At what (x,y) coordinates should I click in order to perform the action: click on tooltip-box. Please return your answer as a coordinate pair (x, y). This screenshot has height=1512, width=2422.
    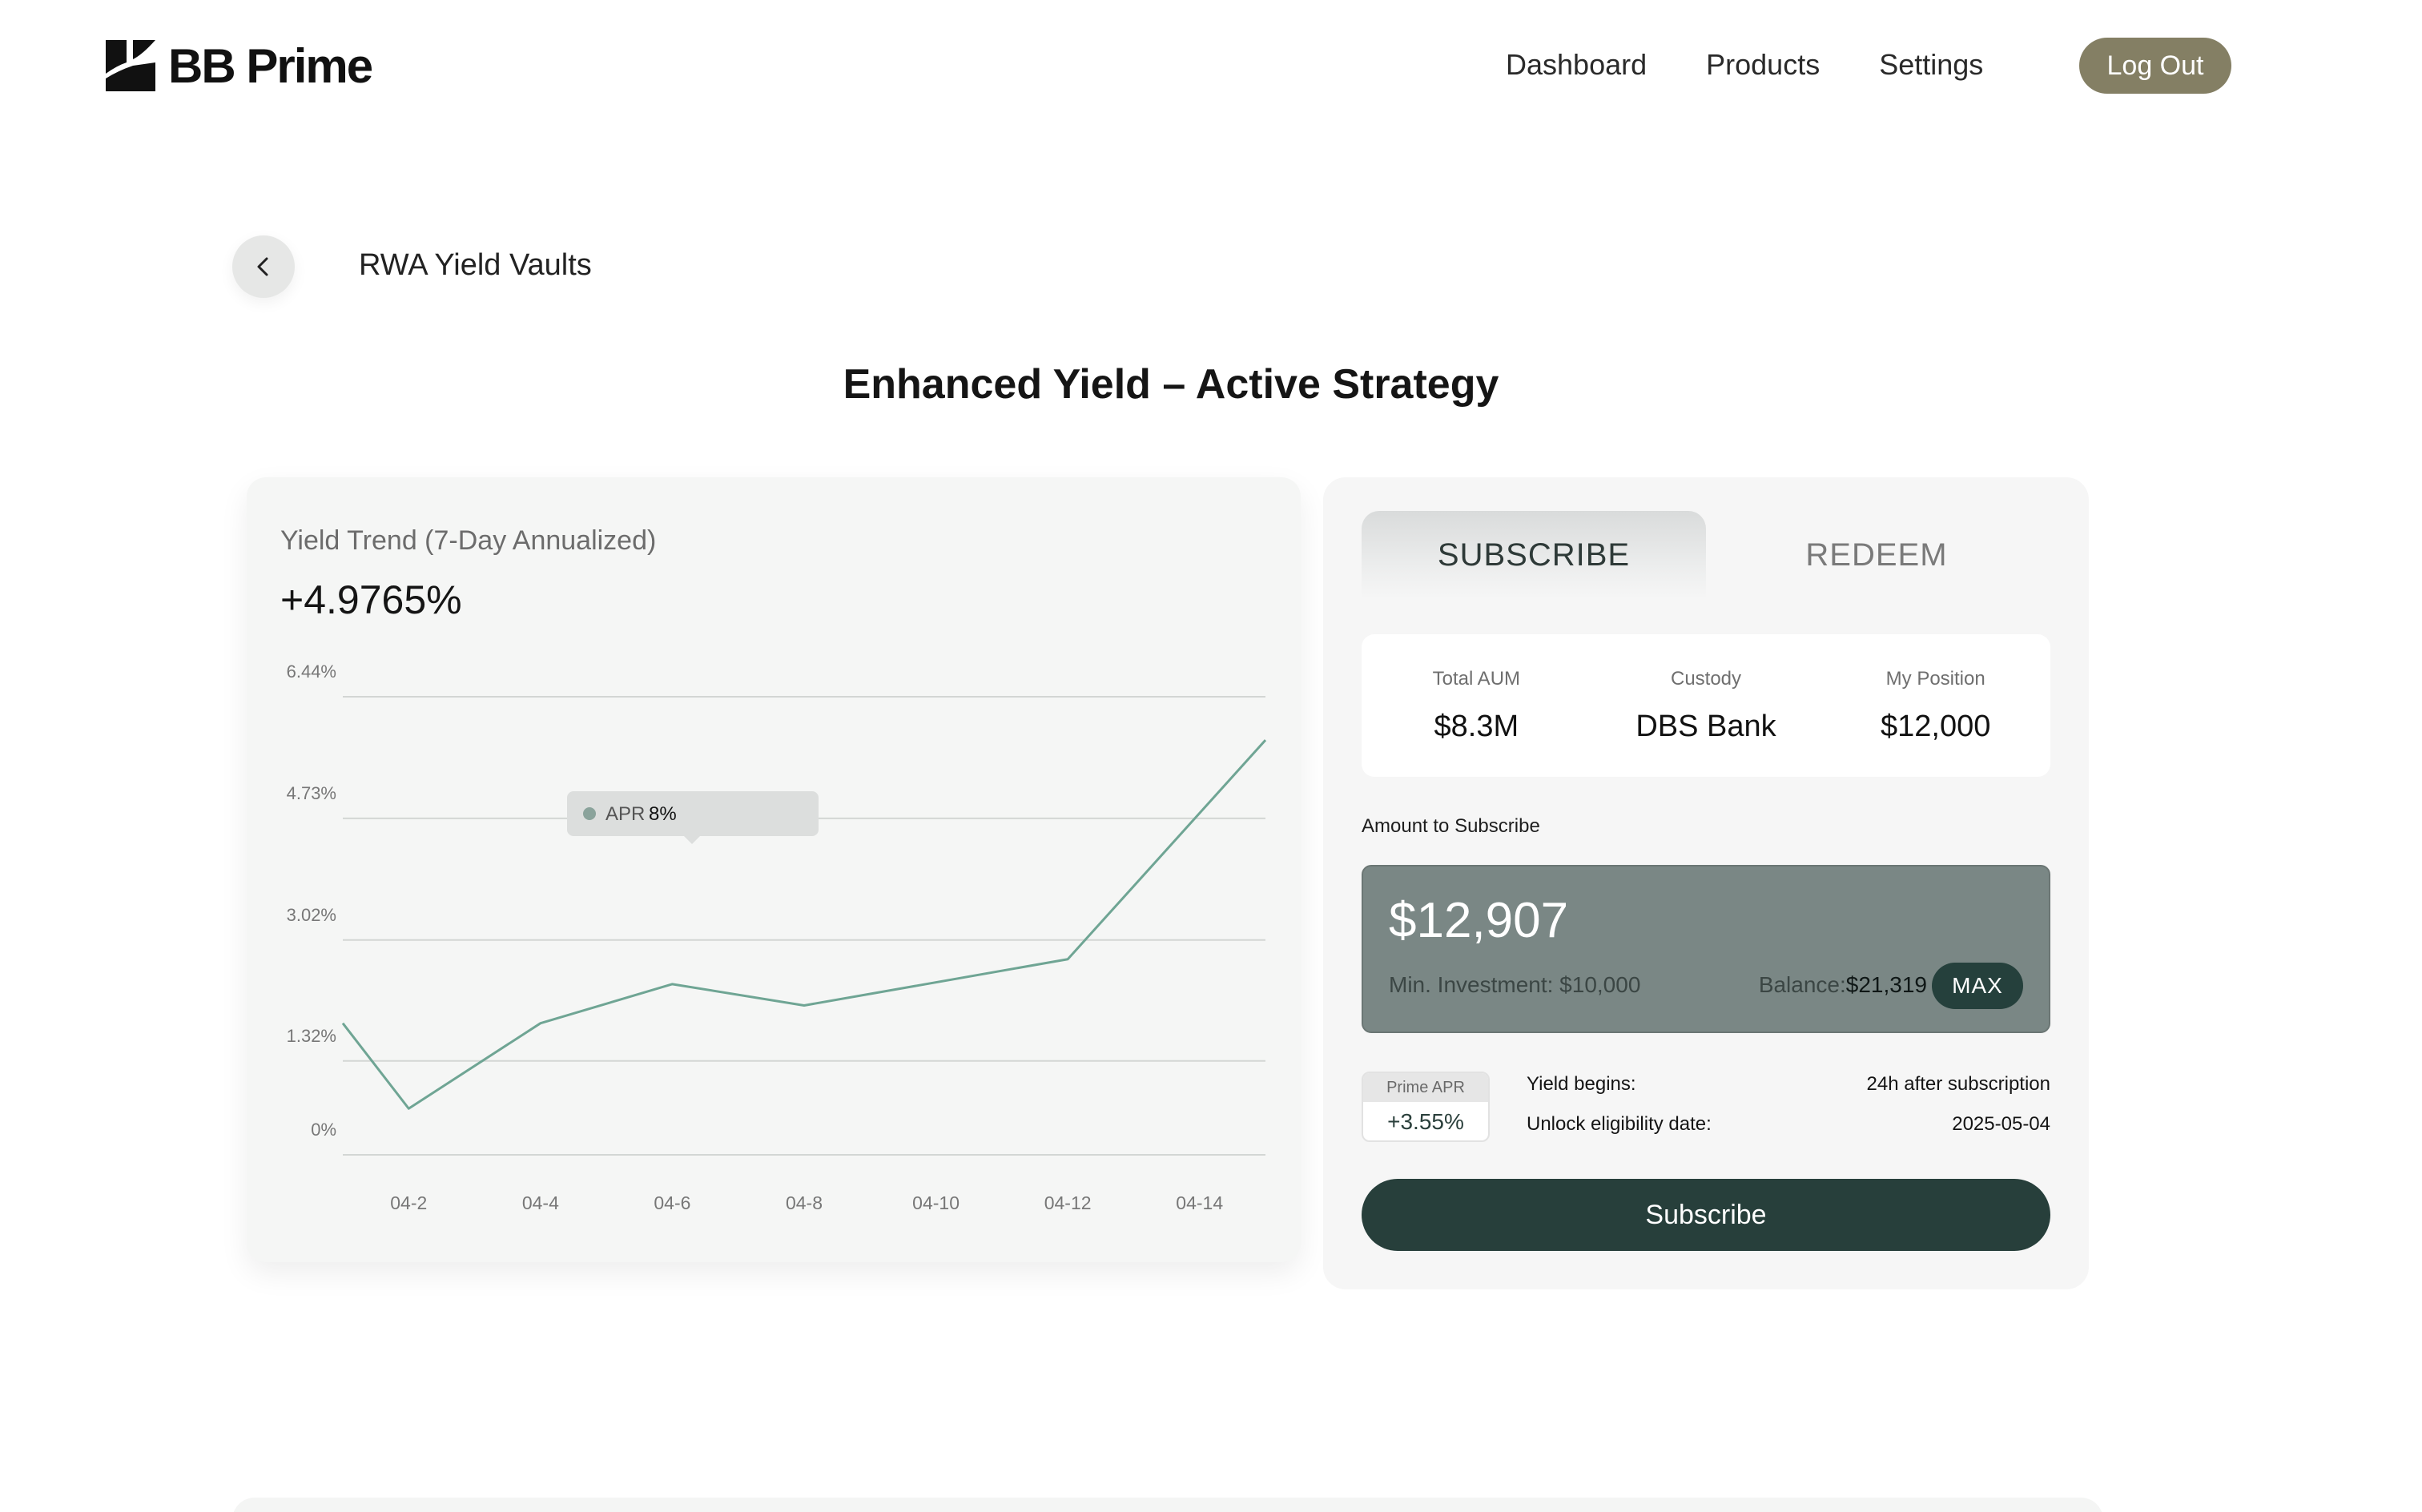
    Looking at the image, I should click on (693, 813).